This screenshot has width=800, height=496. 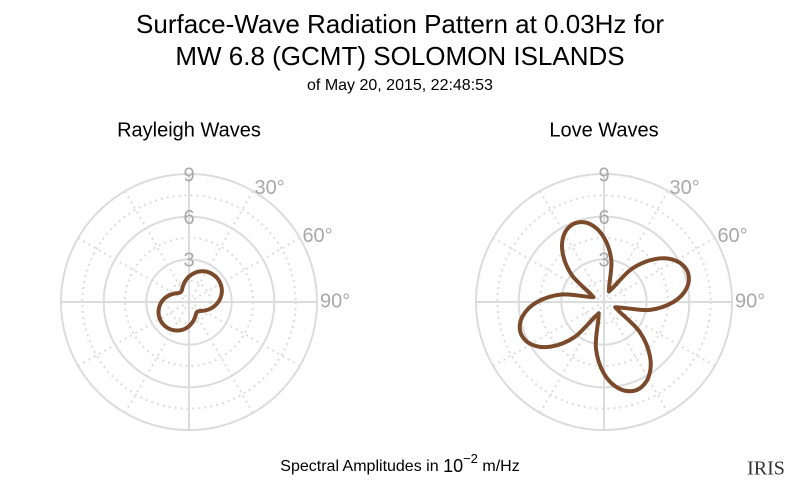 I want to click on footer: Spectral Amplitudes in 10−2 m/Hz, so click(x=399, y=463).